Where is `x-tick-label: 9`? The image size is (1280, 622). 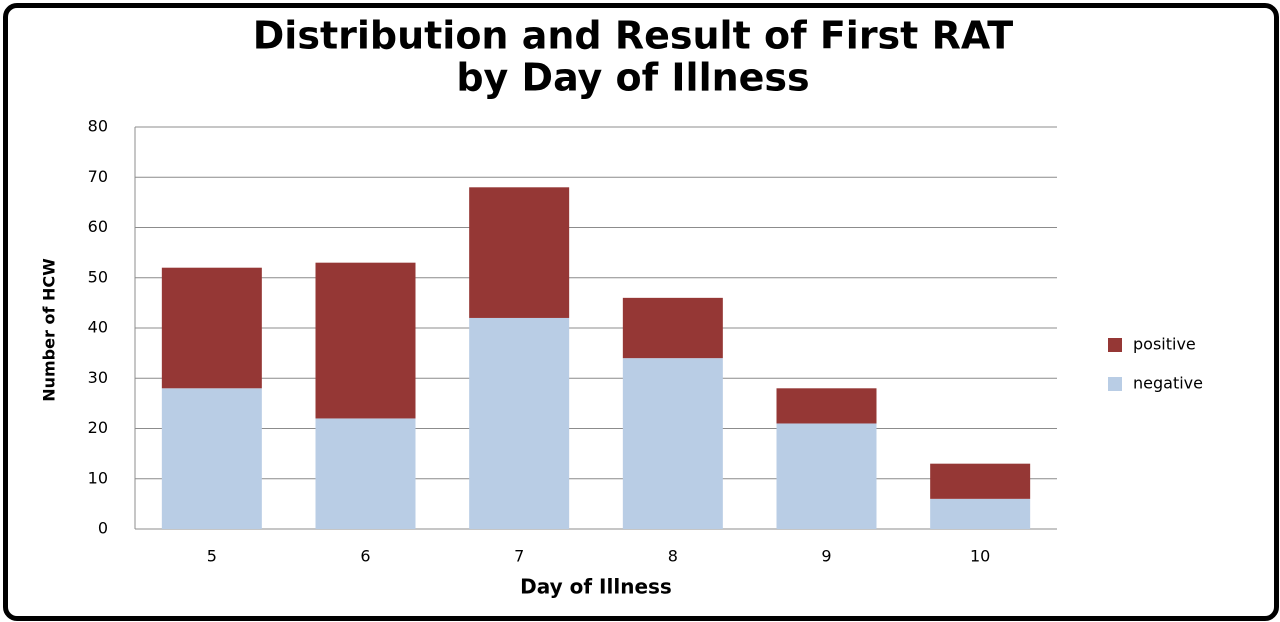 x-tick-label: 9 is located at coordinates (826, 556).